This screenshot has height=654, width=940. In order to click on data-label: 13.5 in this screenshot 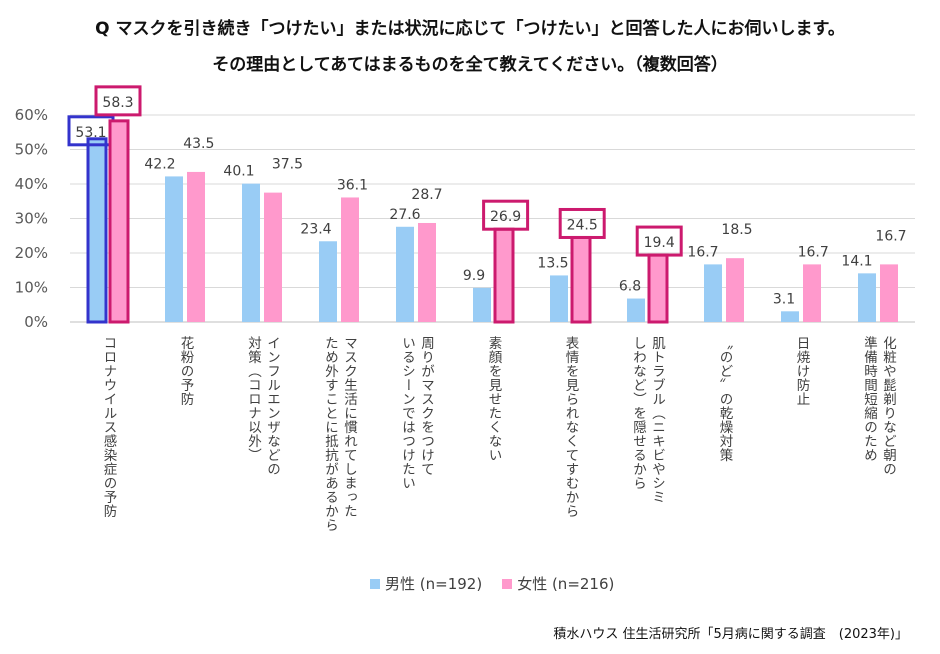, I will do `click(552, 263)`.